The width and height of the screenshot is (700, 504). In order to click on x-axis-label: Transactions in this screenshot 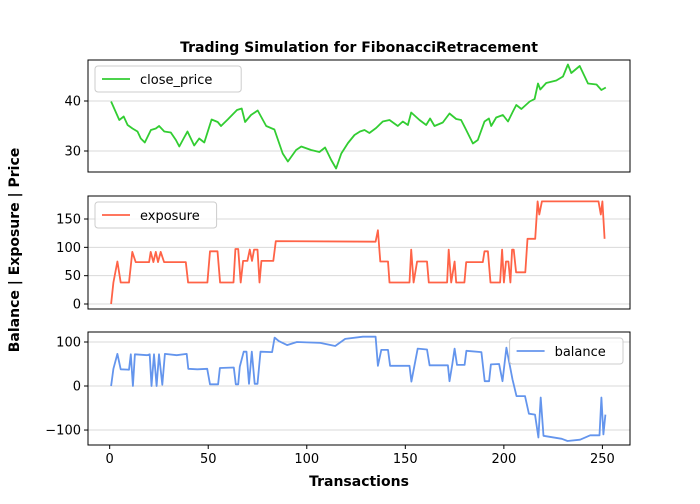, I will do `click(359, 482)`.